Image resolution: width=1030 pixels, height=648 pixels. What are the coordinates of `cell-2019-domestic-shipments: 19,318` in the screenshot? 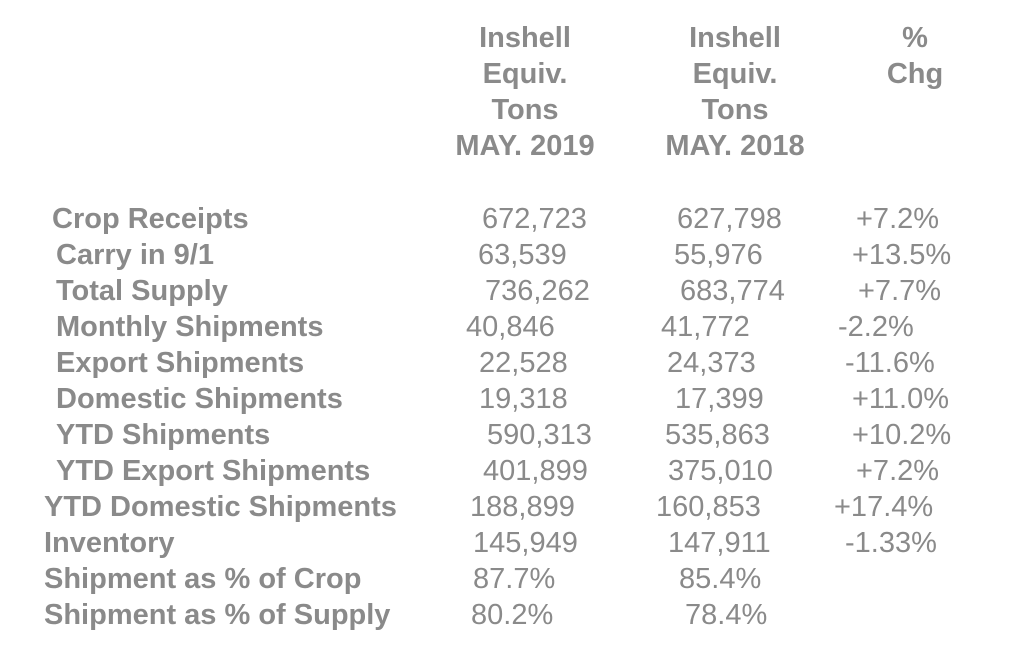 It's located at (523, 399).